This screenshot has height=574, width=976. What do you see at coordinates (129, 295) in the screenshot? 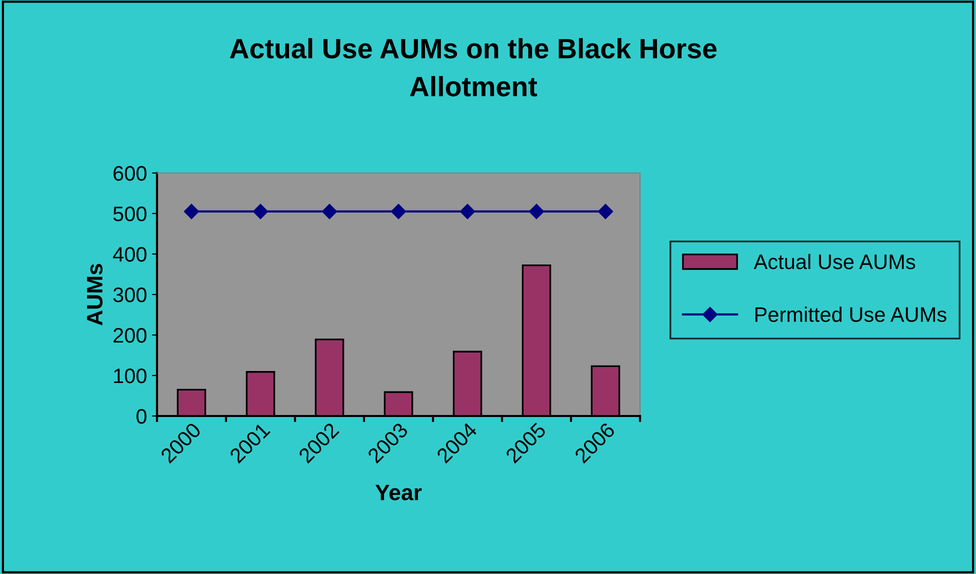
I see `y-tick-label: 300` at bounding box center [129, 295].